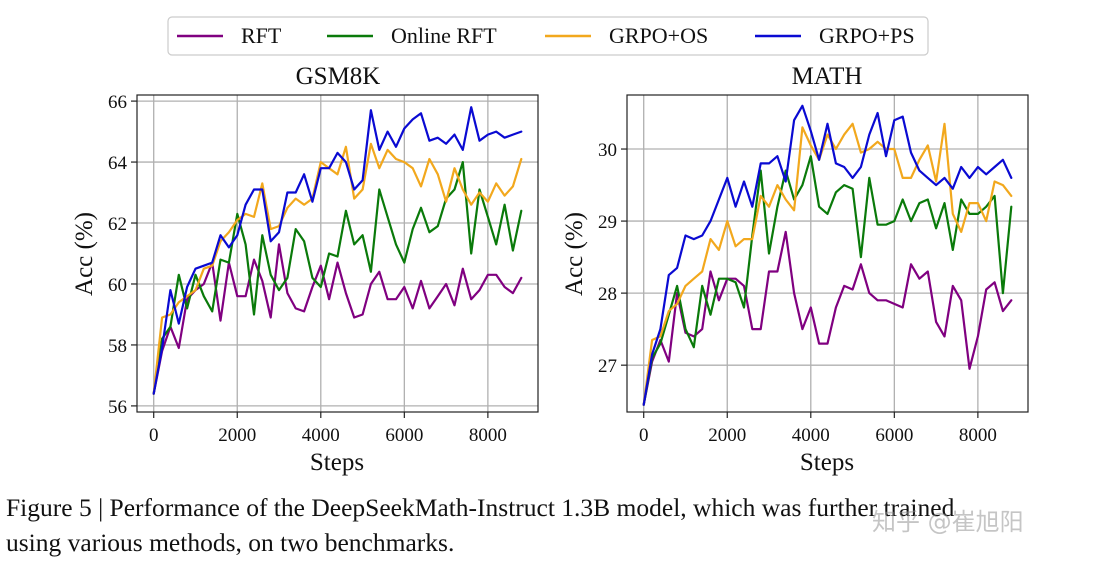 The height and width of the screenshot is (568, 1106). I want to click on legend-label-grpo-ps: GRPO+PS, so click(867, 35).